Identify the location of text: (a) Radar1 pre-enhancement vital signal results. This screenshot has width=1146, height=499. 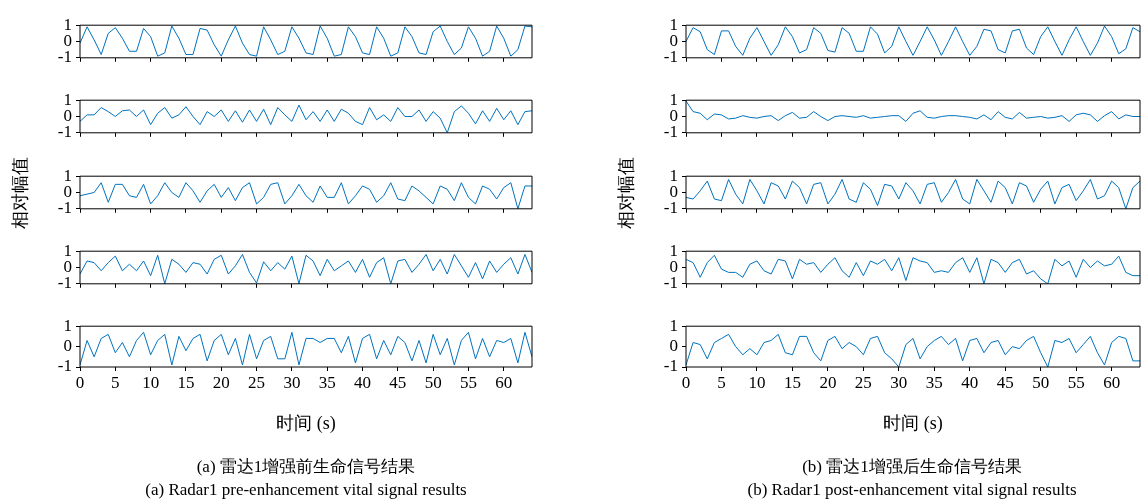
(306, 489).